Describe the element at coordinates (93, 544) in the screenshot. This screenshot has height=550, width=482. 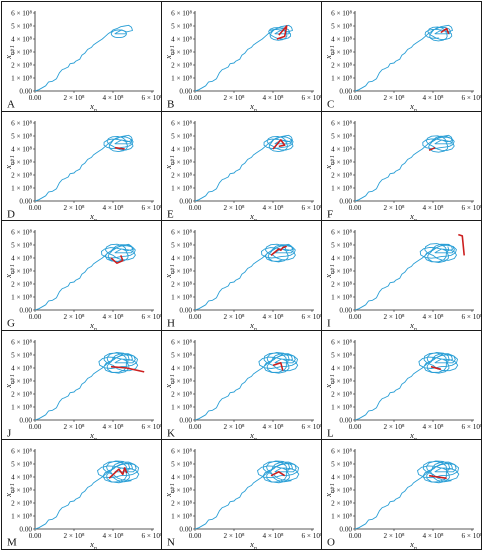
I see `x-axis-label: xn` at that location.